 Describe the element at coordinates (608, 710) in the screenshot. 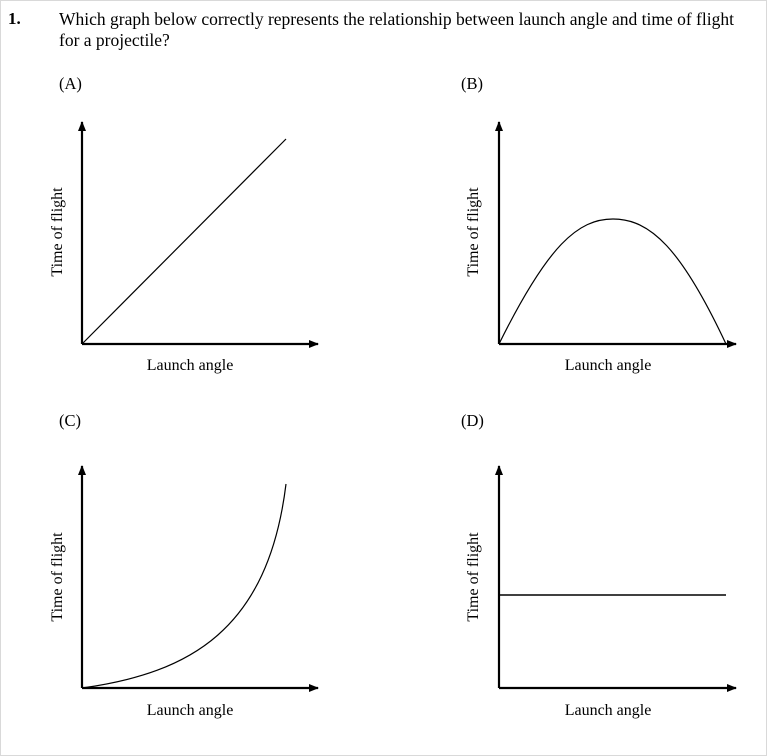

I see `graph-d-xlabel: Launch angle` at that location.